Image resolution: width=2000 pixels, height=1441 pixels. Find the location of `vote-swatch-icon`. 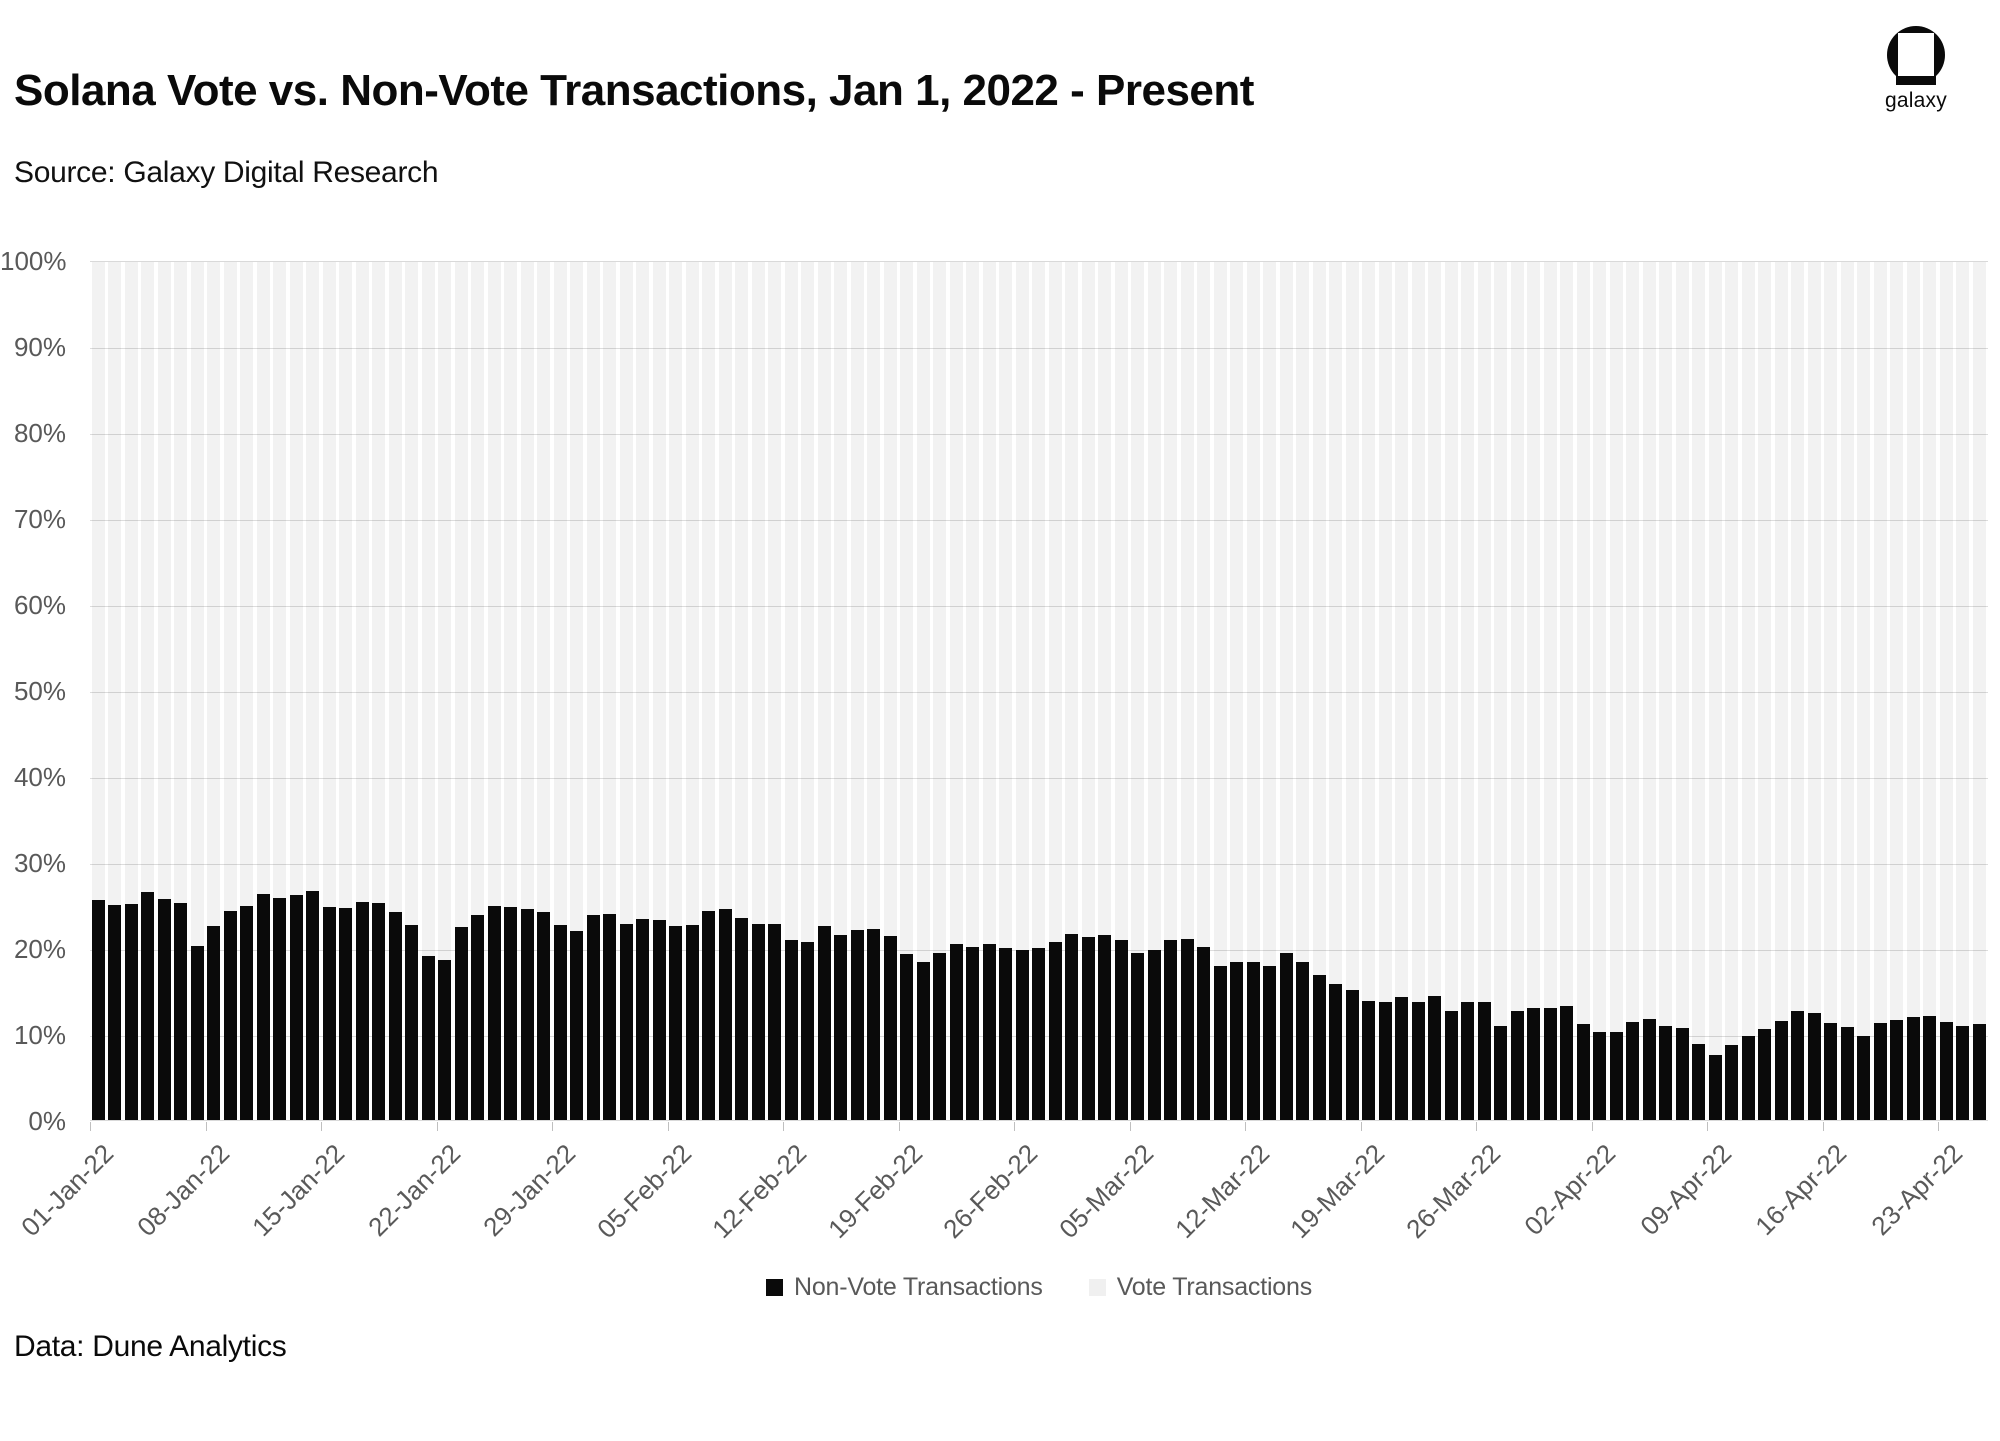

vote-swatch-icon is located at coordinates (1097, 1287).